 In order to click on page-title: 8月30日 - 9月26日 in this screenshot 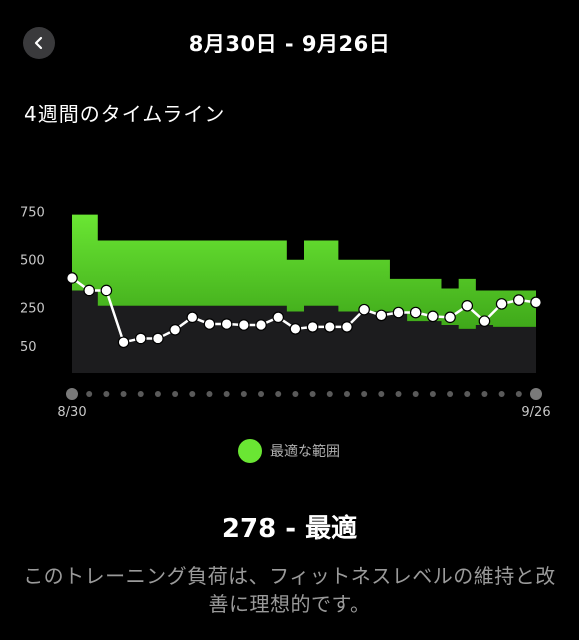, I will do `click(289, 44)`.